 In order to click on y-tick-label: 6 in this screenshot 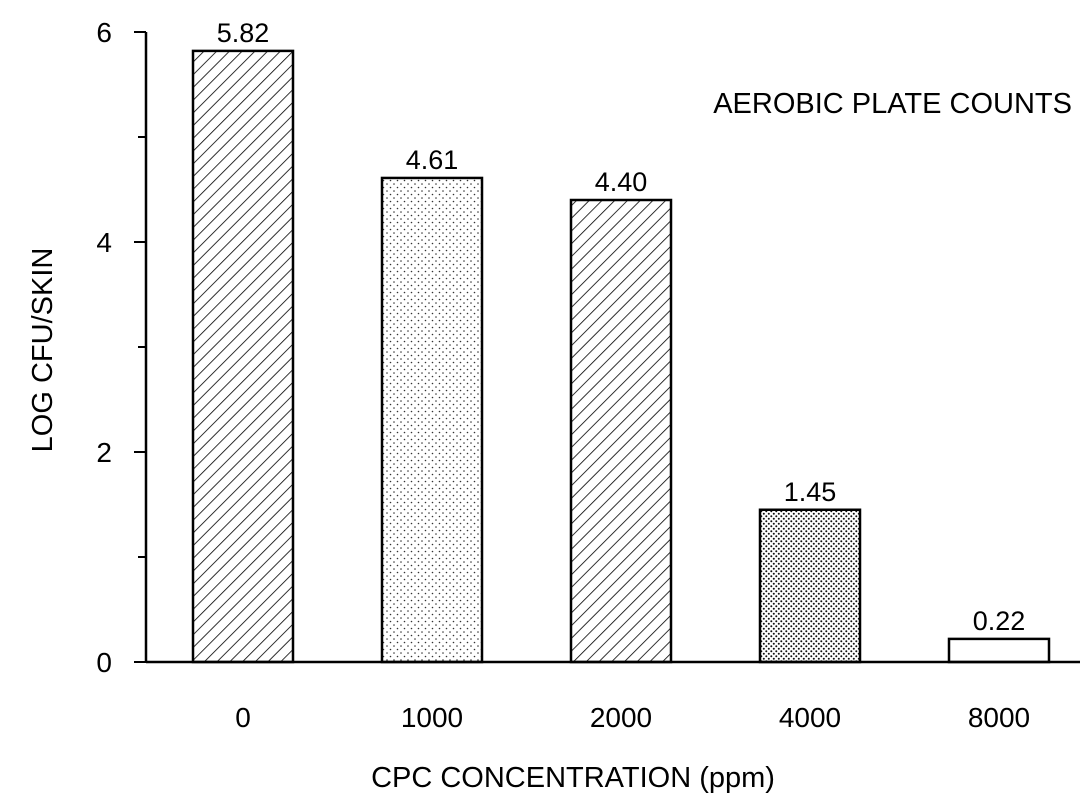, I will do `click(104, 32)`.